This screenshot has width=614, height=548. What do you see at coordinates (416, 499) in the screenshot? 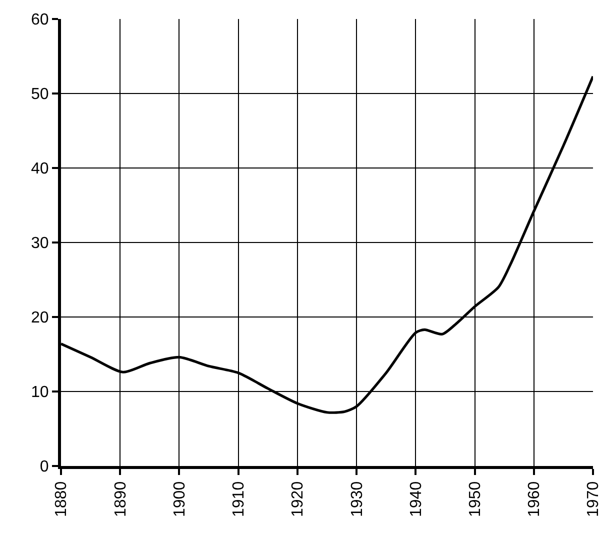
I see `x-tick-label: 1940` at bounding box center [416, 499].